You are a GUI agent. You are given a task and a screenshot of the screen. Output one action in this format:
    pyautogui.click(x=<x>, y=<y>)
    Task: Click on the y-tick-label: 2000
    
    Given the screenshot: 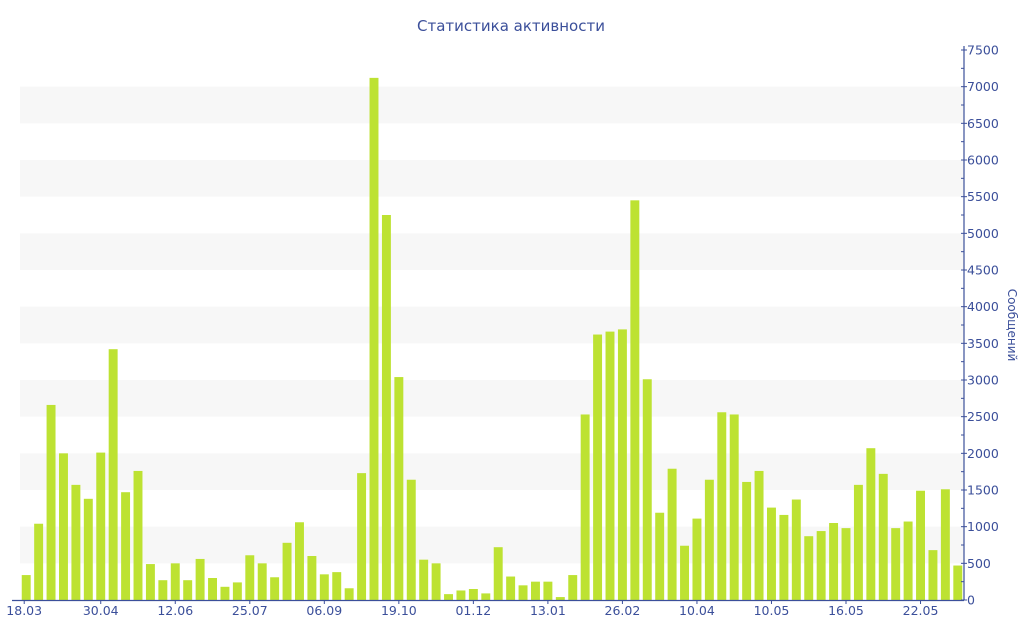 What is the action you would take?
    pyautogui.click(x=983, y=453)
    